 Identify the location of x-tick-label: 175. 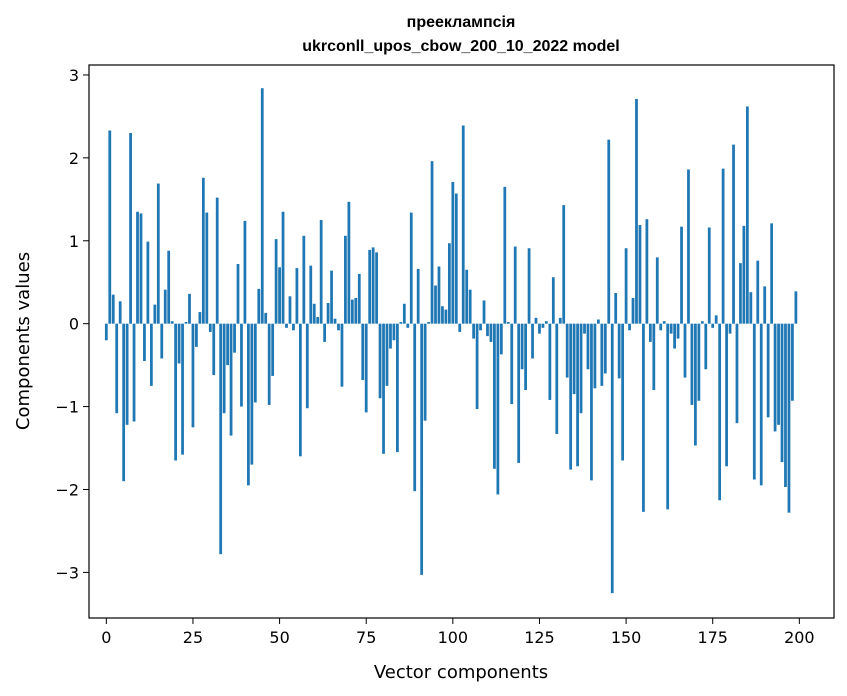
(712, 637).